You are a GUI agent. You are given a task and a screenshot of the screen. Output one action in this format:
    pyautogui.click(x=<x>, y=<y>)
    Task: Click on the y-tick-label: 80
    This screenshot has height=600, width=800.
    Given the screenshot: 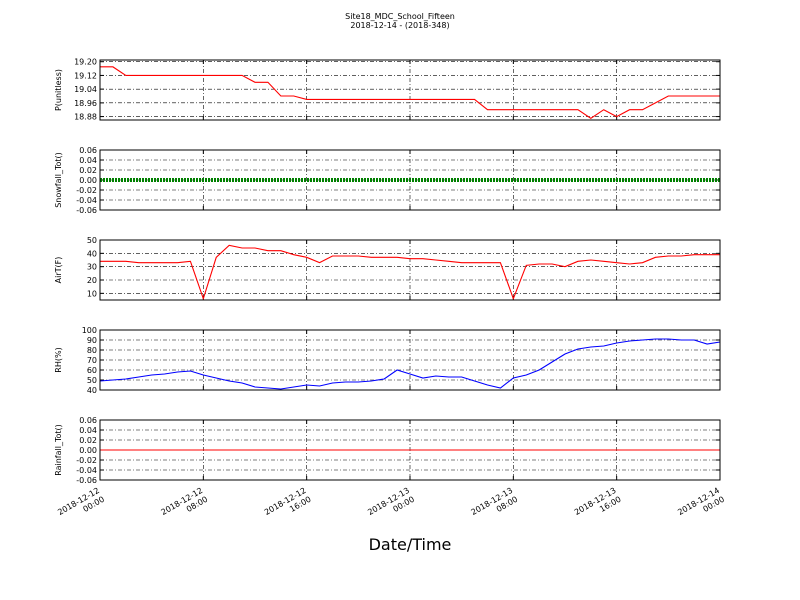 What is the action you would take?
    pyautogui.click(x=92, y=350)
    